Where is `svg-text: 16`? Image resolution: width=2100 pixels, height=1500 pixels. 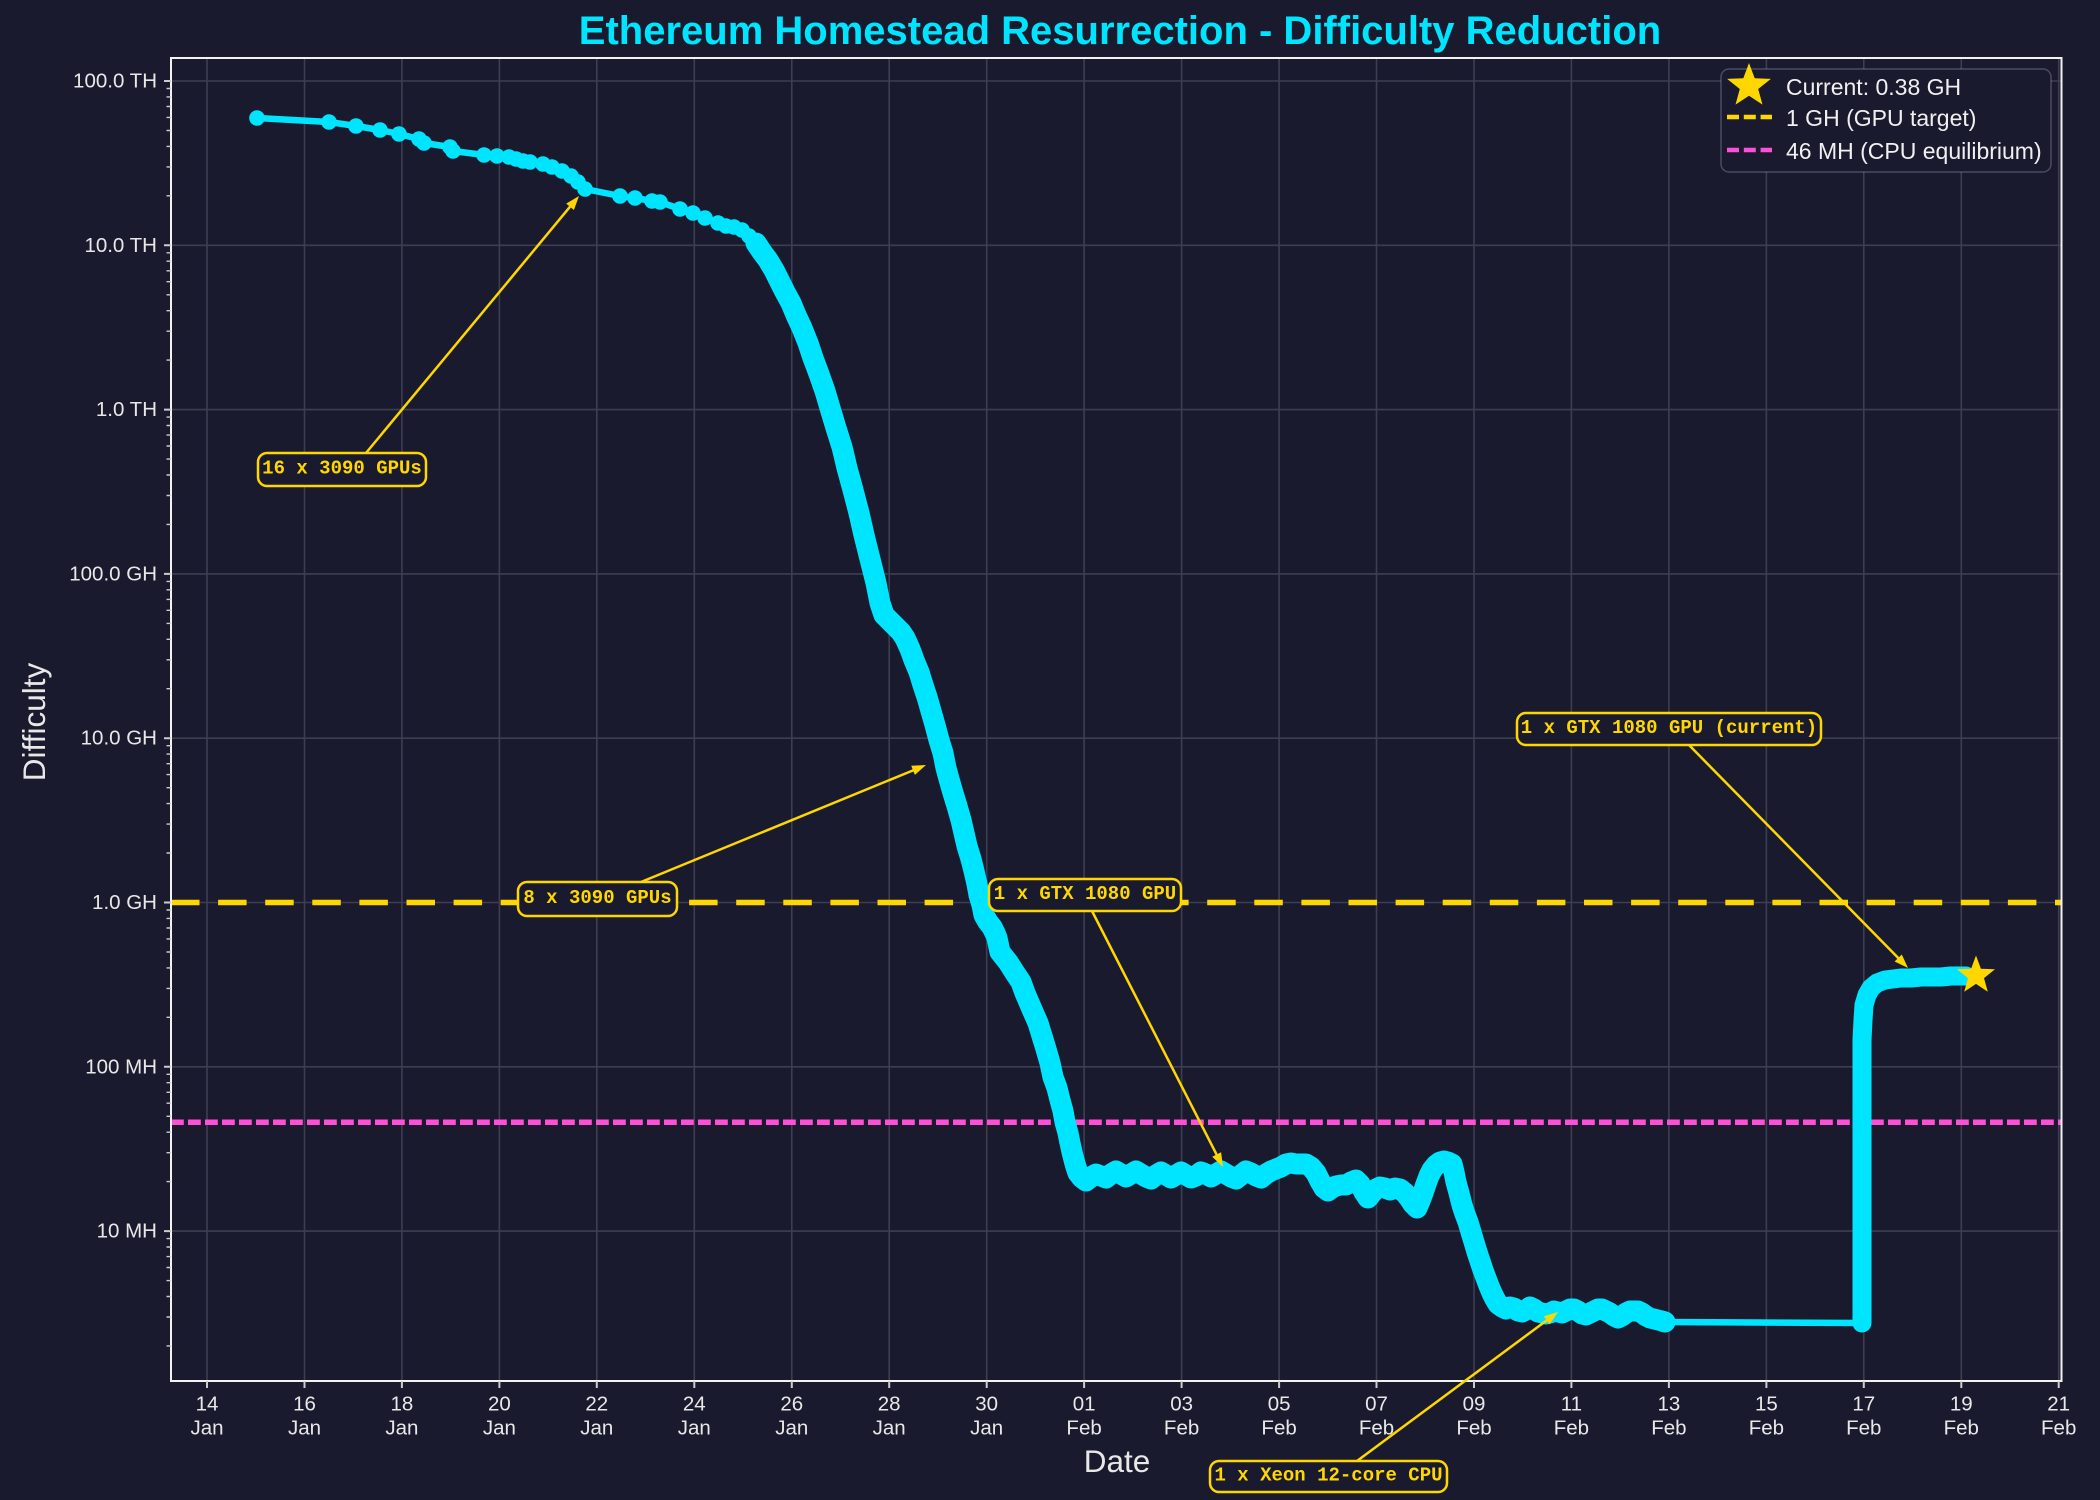
svg-text: 16 is located at coordinates (304, 1404).